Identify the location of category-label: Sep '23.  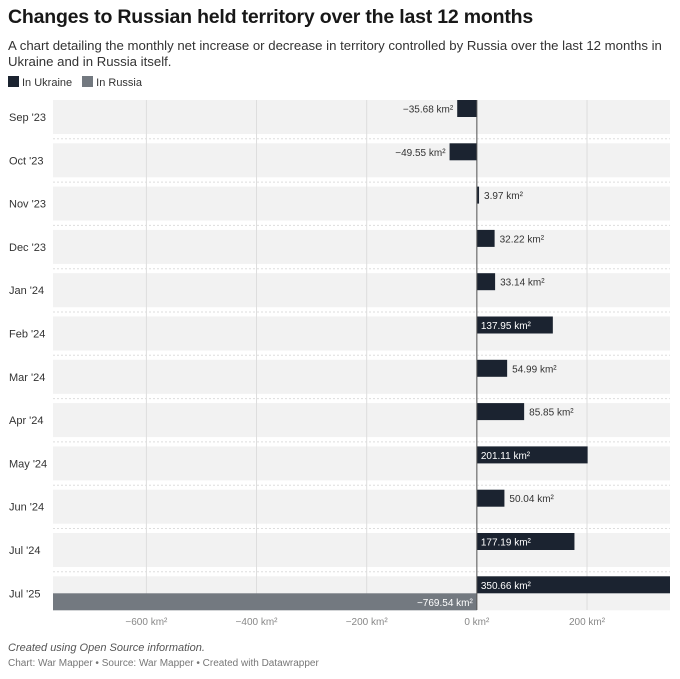
(27, 118).